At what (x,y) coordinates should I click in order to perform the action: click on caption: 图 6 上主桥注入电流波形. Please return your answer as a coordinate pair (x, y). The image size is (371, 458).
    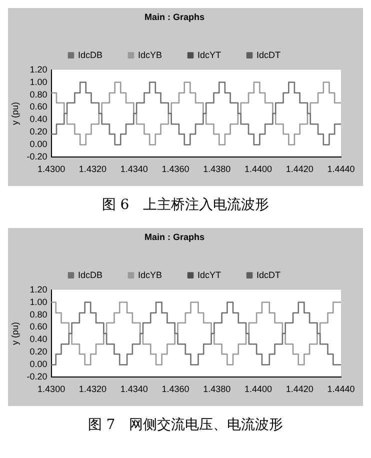
    Looking at the image, I should click on (185, 205).